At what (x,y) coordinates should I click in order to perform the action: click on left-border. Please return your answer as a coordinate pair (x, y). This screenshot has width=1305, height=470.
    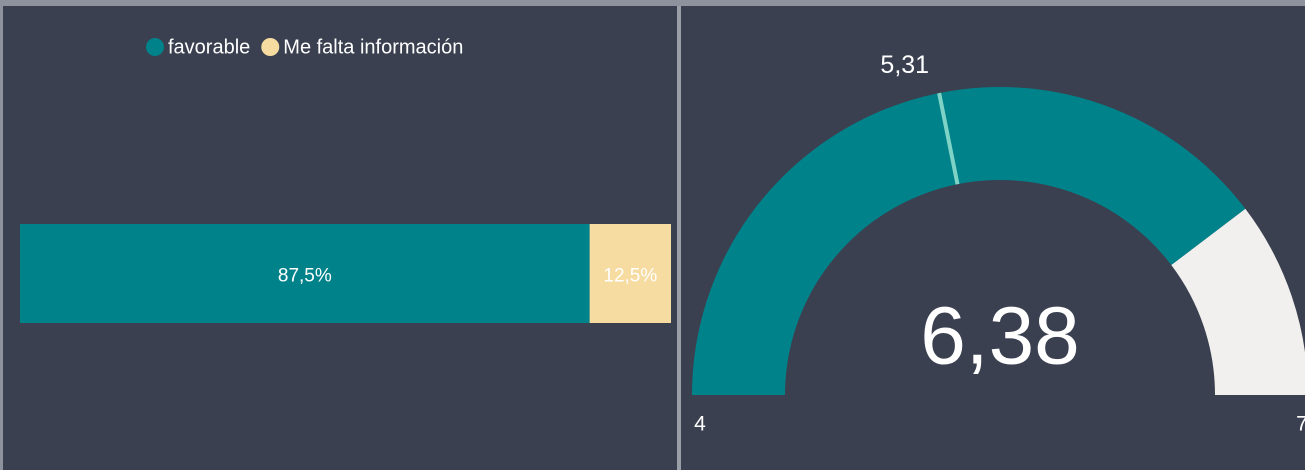
    Looking at the image, I should click on (1, 235).